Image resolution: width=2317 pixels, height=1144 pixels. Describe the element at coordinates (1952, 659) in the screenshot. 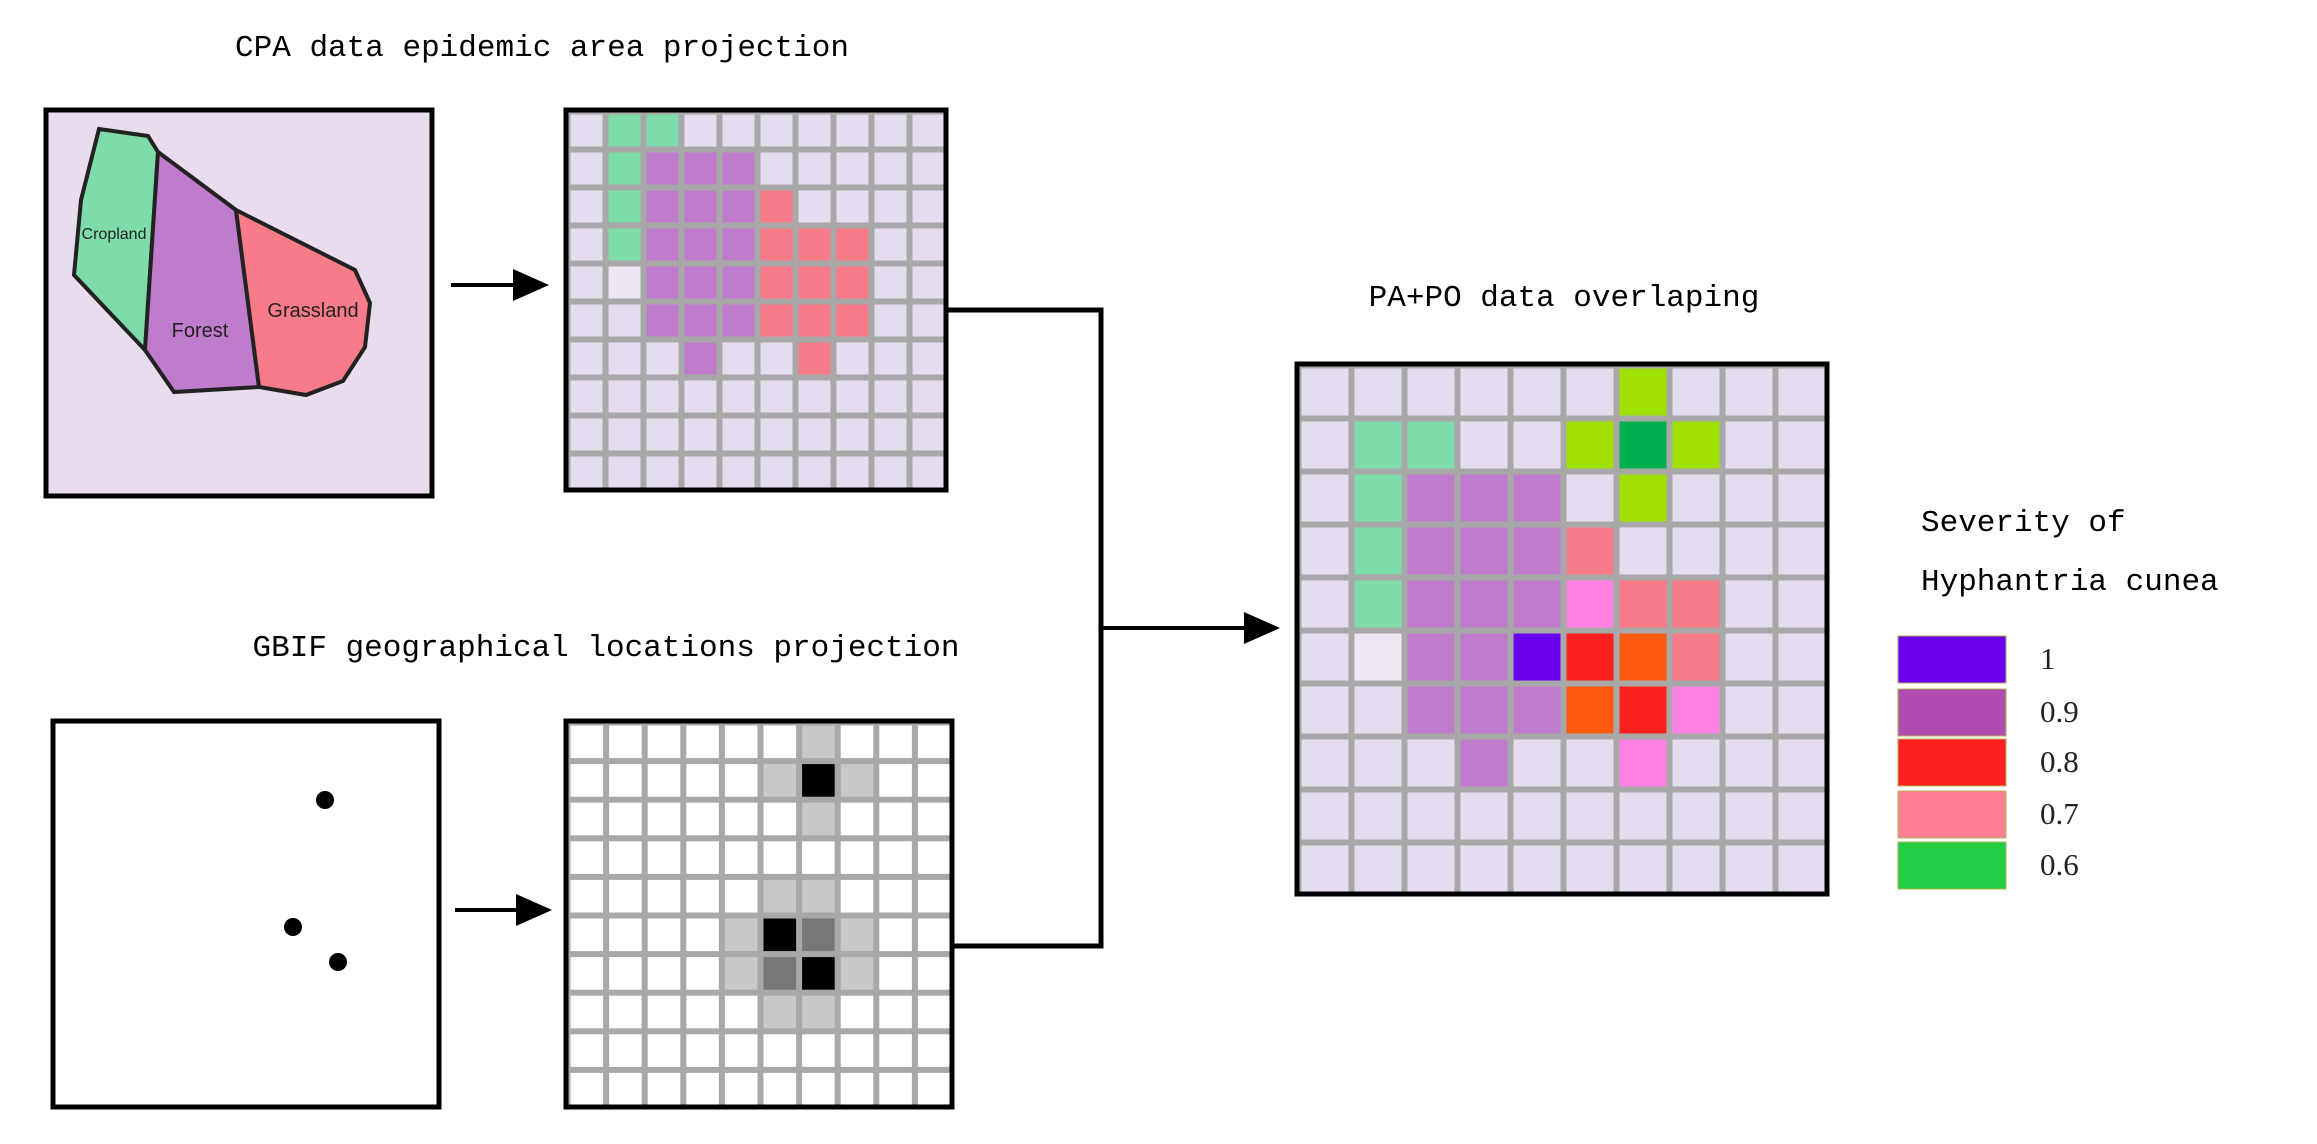

I see `legend-swatch` at that location.